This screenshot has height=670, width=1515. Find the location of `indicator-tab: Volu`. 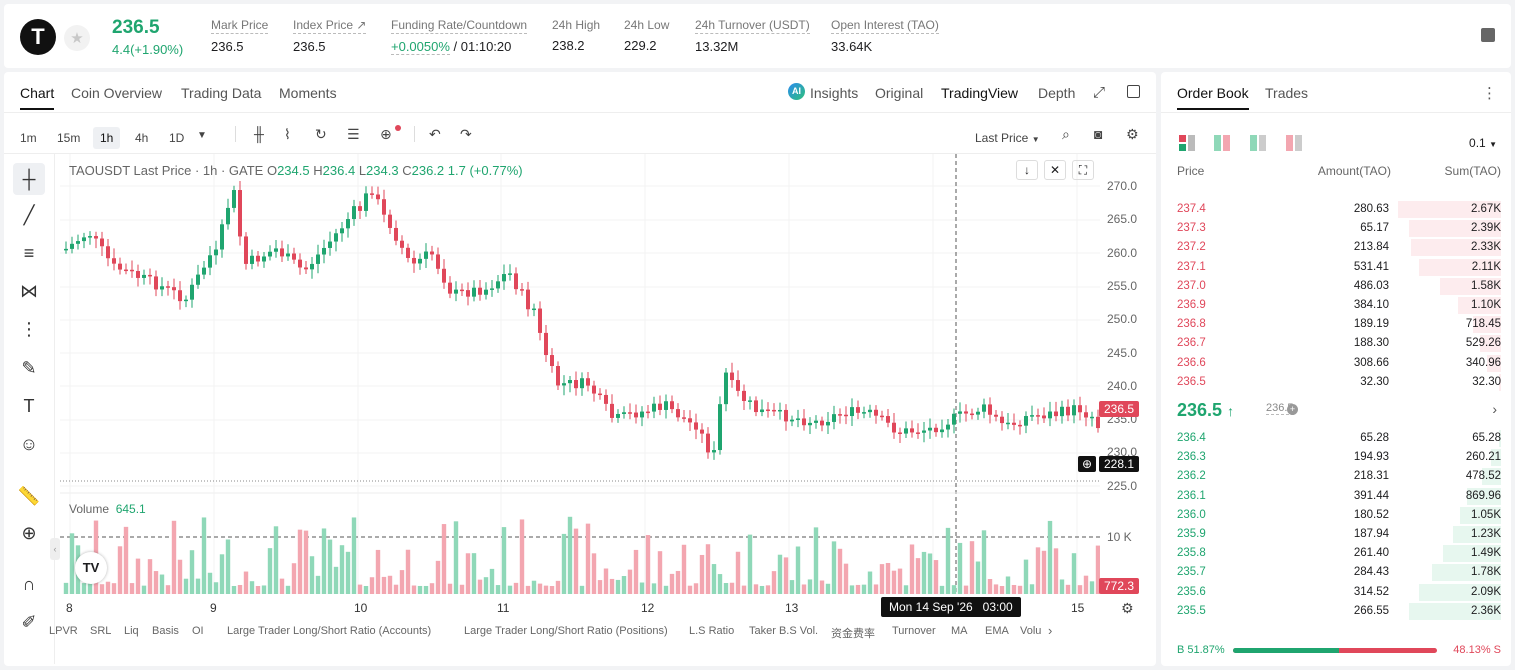

indicator-tab: Volu is located at coordinates (1031, 631).